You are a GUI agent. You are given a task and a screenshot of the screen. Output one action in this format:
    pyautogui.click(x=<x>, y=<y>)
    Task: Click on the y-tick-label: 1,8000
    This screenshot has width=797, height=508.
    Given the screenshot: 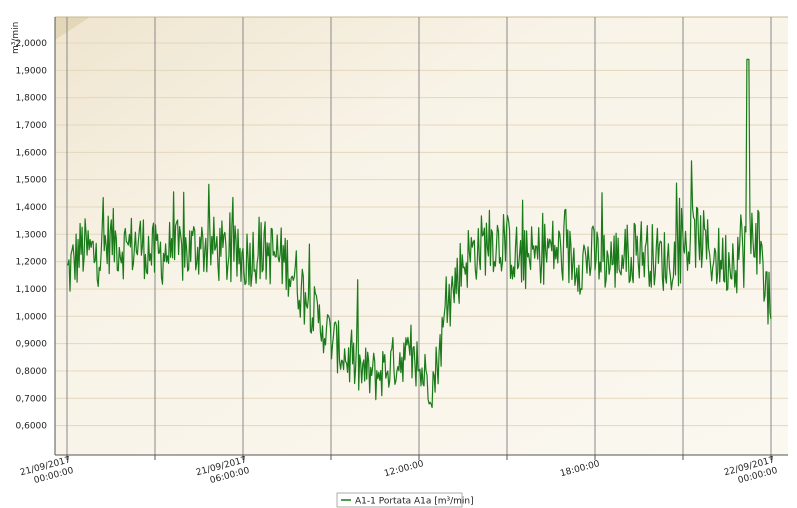 What is the action you would take?
    pyautogui.click(x=32, y=99)
    